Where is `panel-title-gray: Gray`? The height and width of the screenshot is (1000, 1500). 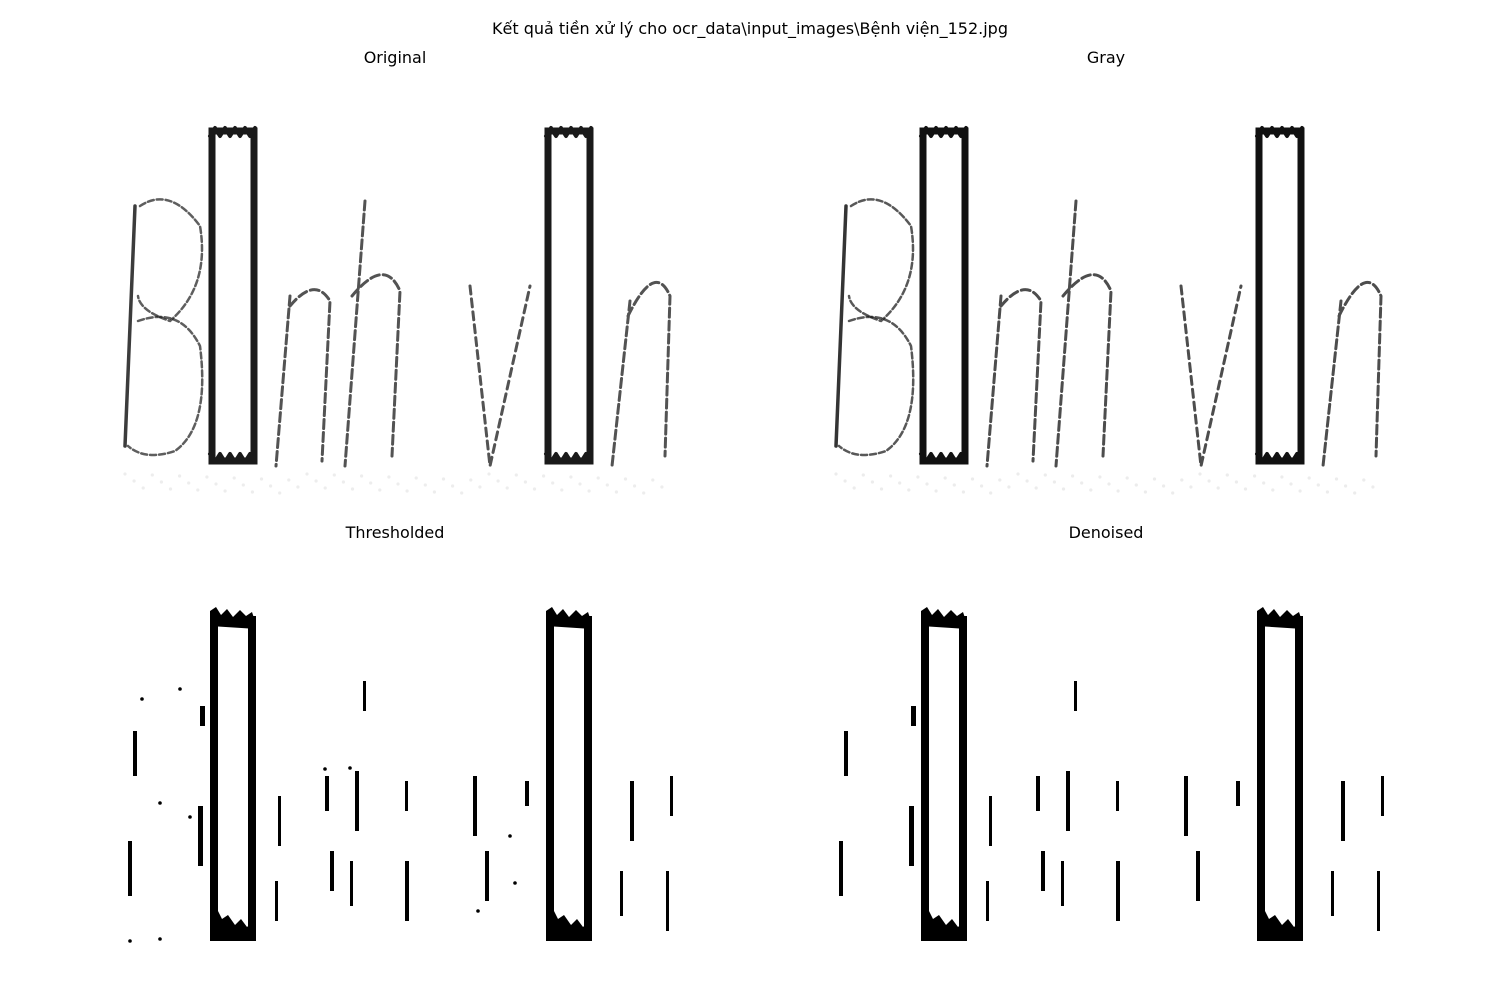 panel-title-gray: Gray is located at coordinates (1106, 57).